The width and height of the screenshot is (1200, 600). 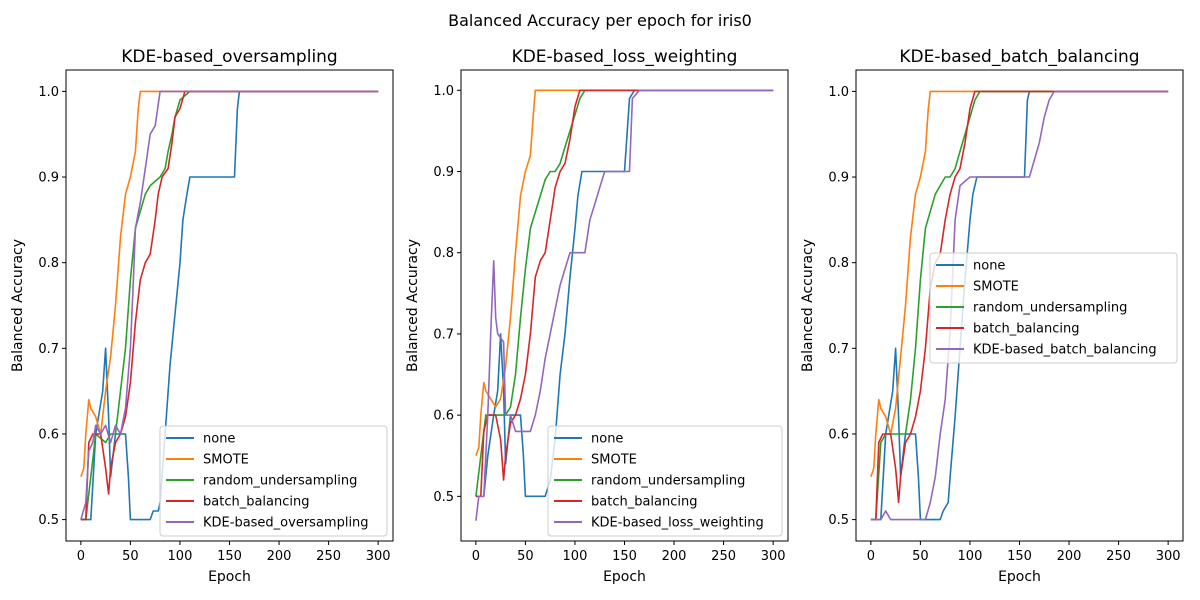 I want to click on subplot-title: KDE-based_loss_weighting, so click(x=625, y=57).